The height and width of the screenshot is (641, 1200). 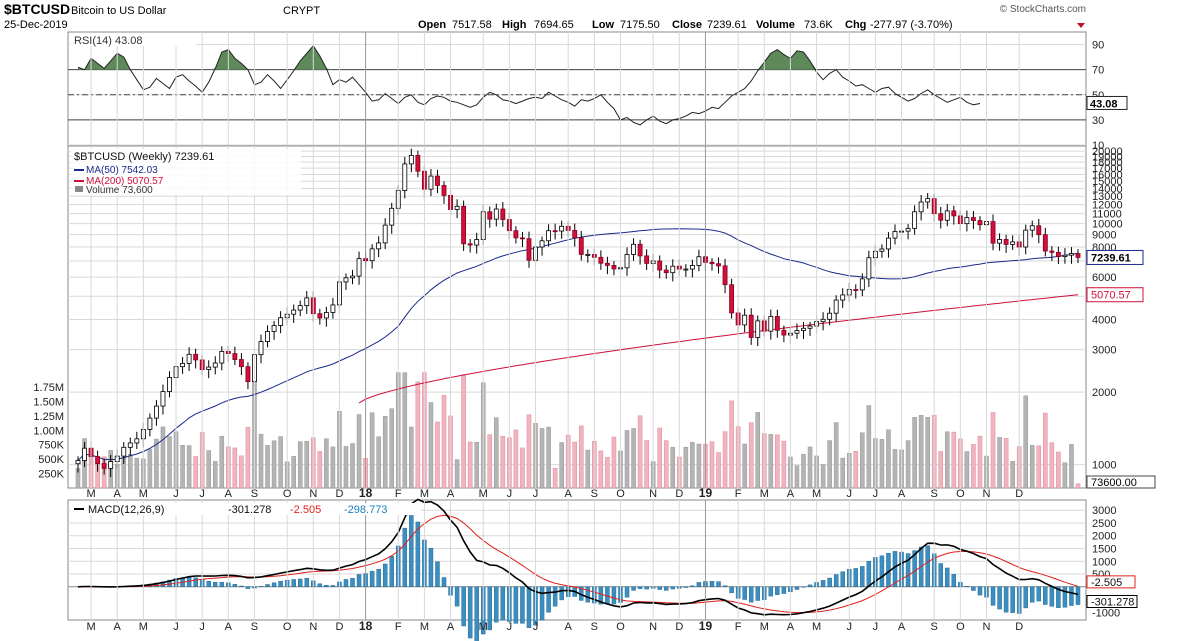 What do you see at coordinates (424, 627) in the screenshot?
I see `x-axis-label-bottom: M` at bounding box center [424, 627].